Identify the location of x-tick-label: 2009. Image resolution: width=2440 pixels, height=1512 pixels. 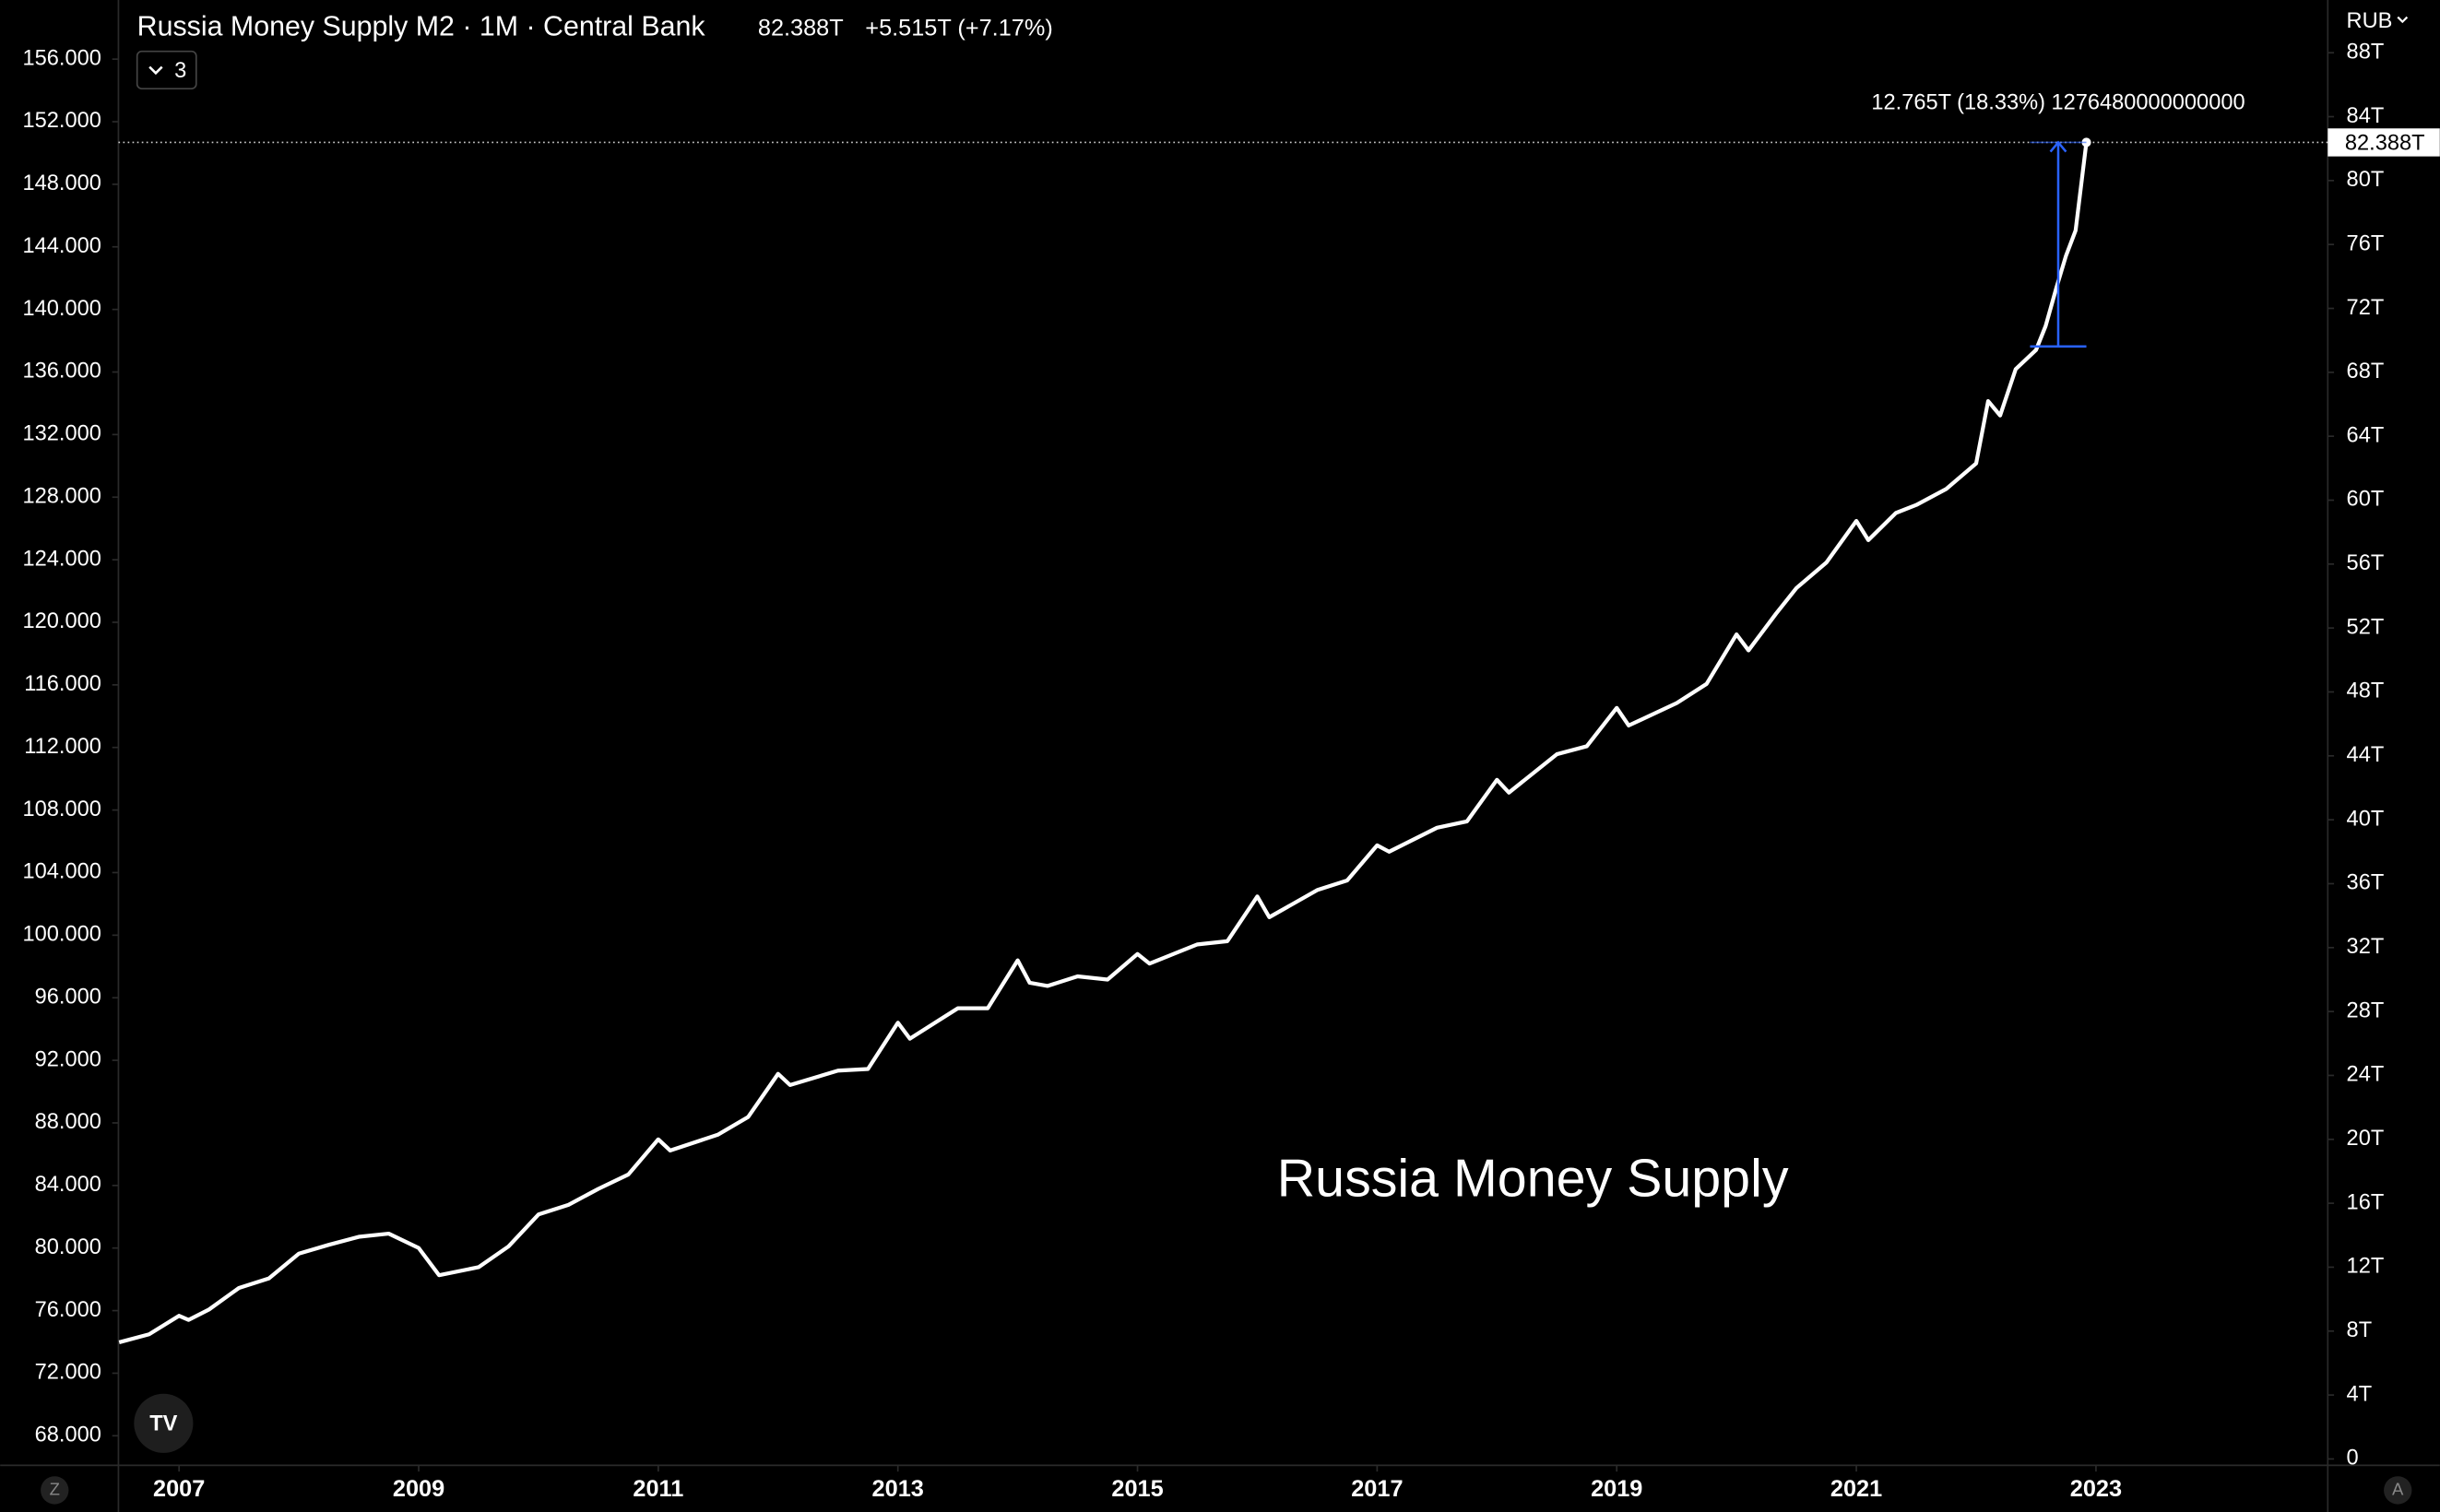
(419, 1489).